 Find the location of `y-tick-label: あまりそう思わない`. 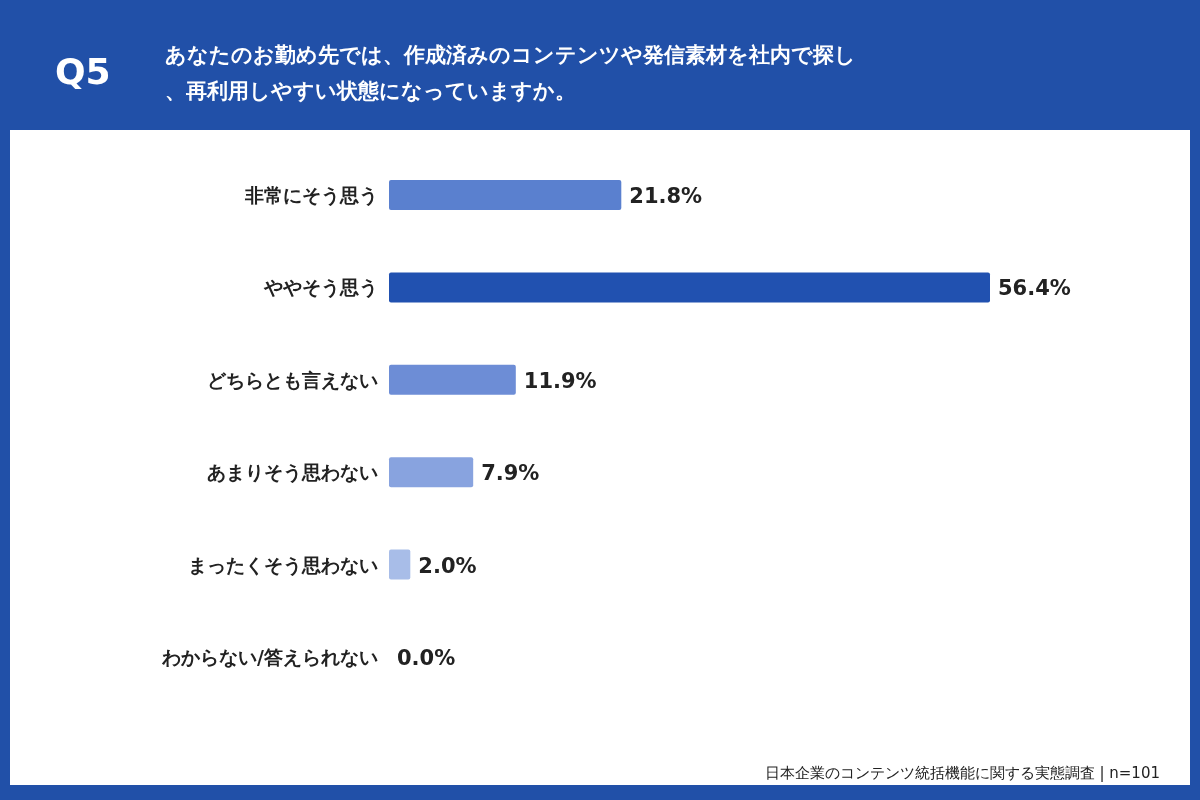

y-tick-label: あまりそう思わない is located at coordinates (292, 473).